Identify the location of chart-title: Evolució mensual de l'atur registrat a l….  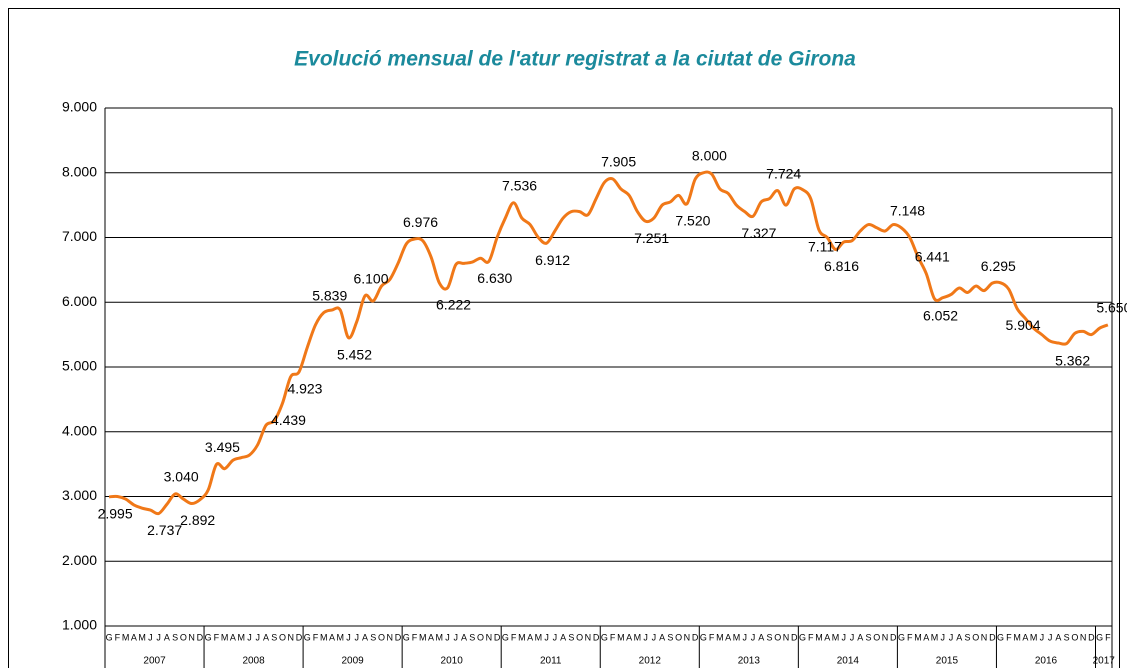
(575, 59).